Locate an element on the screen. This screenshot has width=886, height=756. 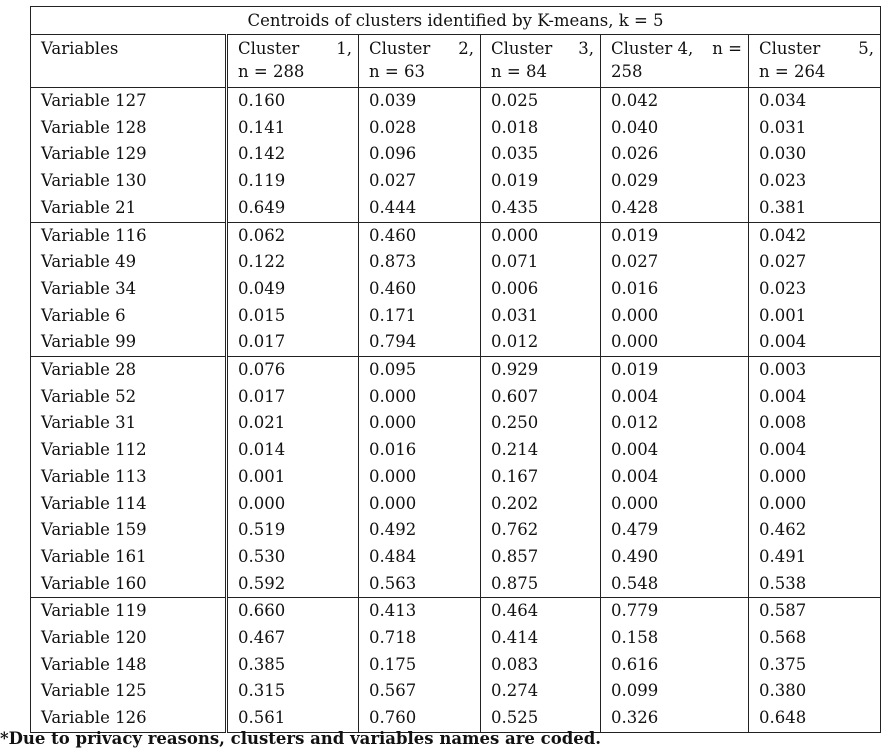
cluster-1-value-cell: 0.315 is located at coordinates (292, 692).